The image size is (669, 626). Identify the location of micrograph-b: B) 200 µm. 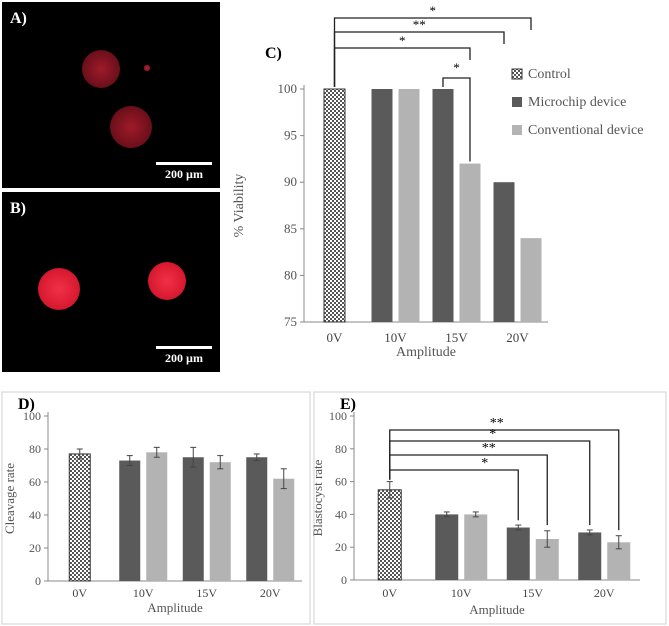
(111, 282).